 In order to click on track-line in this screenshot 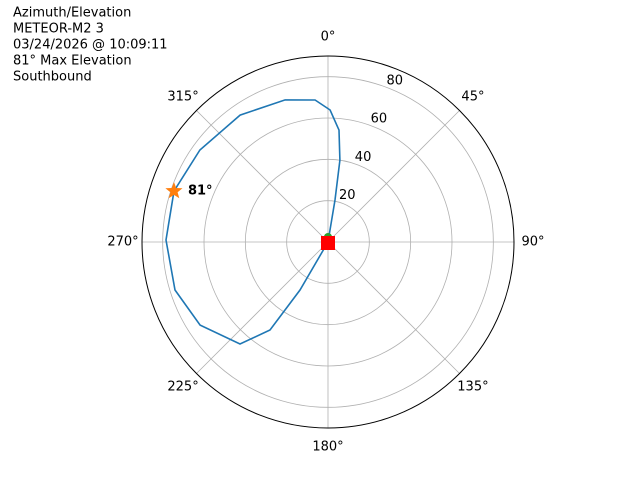, I will do `click(253, 222)`.